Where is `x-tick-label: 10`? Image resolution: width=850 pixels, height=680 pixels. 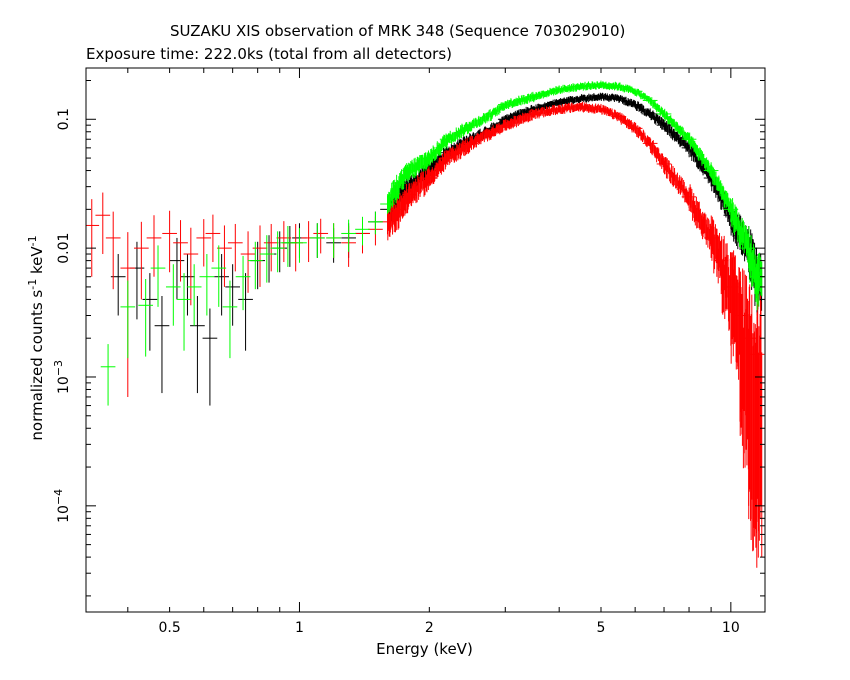 x-tick-label: 10 is located at coordinates (731, 628).